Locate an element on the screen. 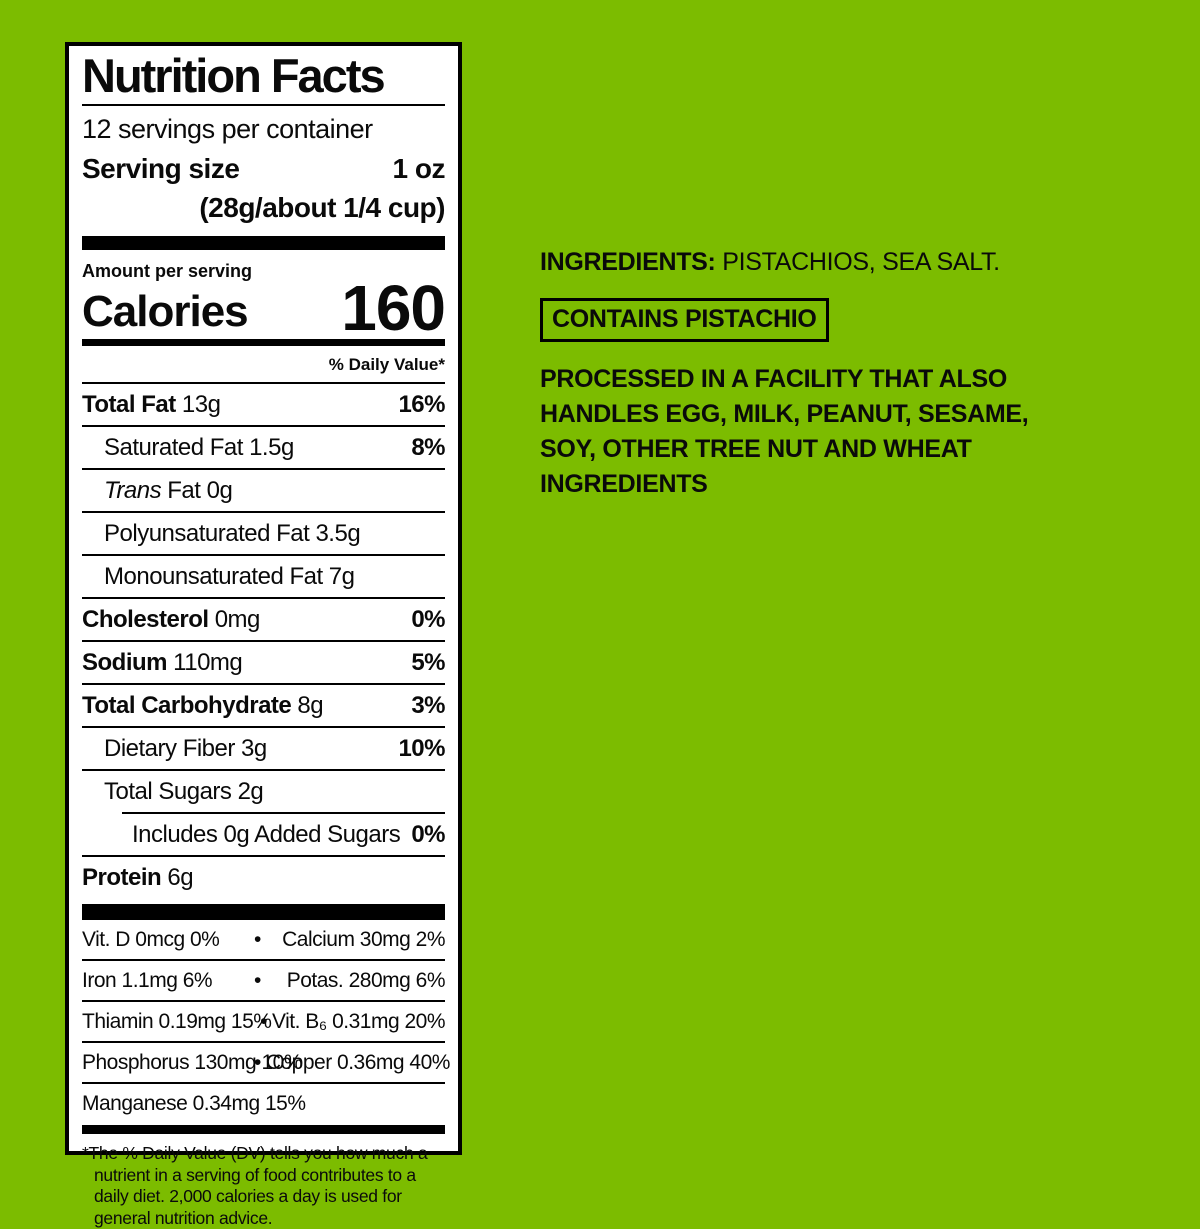 The image size is (1200, 1229). amount-per-serving-label: Amount per serving is located at coordinates (167, 270).